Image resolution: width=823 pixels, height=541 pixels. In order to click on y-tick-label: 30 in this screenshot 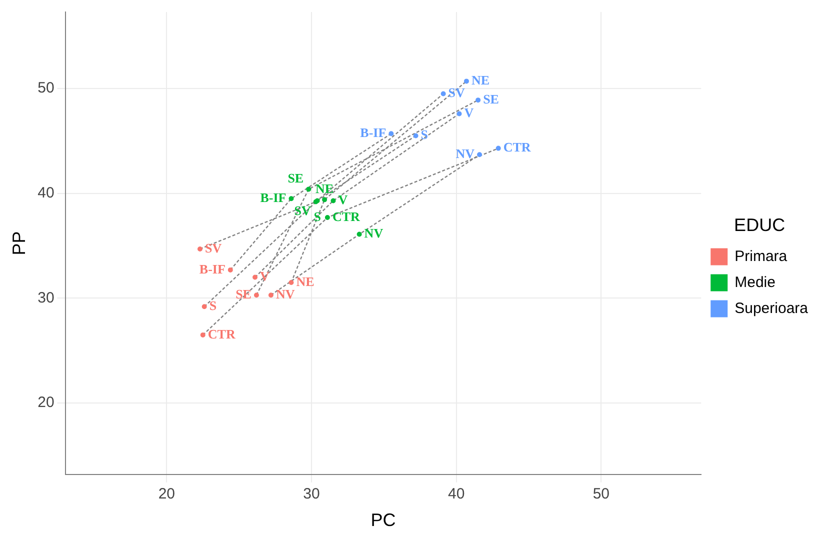, I will do `click(46, 297)`.